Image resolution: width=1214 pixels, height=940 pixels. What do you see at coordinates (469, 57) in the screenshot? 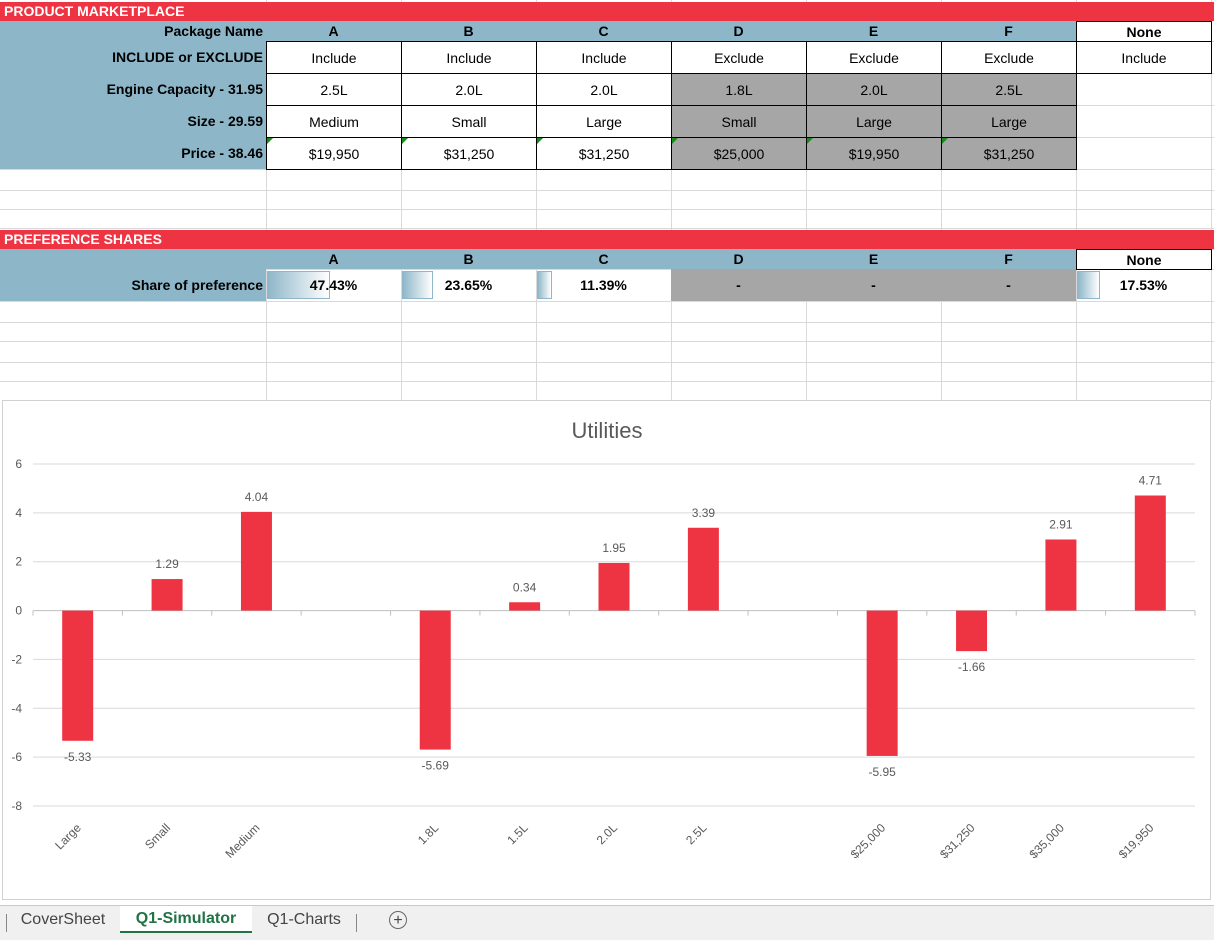
I see `include-cell-b: Include` at bounding box center [469, 57].